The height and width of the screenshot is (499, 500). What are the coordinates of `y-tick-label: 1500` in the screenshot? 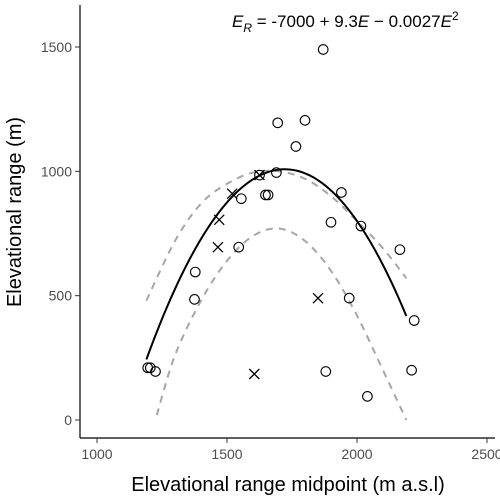 It's located at (56, 47).